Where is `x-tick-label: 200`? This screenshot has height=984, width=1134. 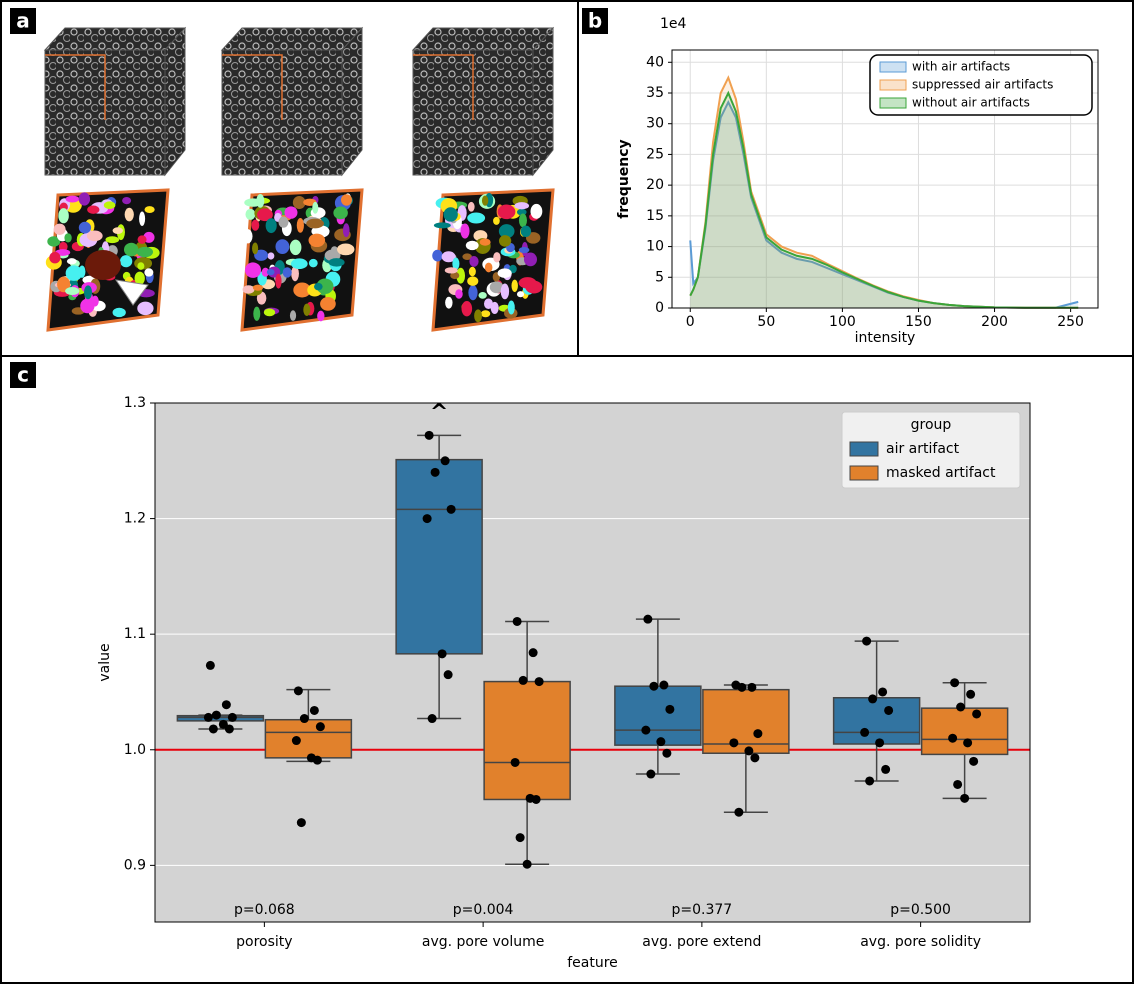
x-tick-label: 200 is located at coordinates (994, 322).